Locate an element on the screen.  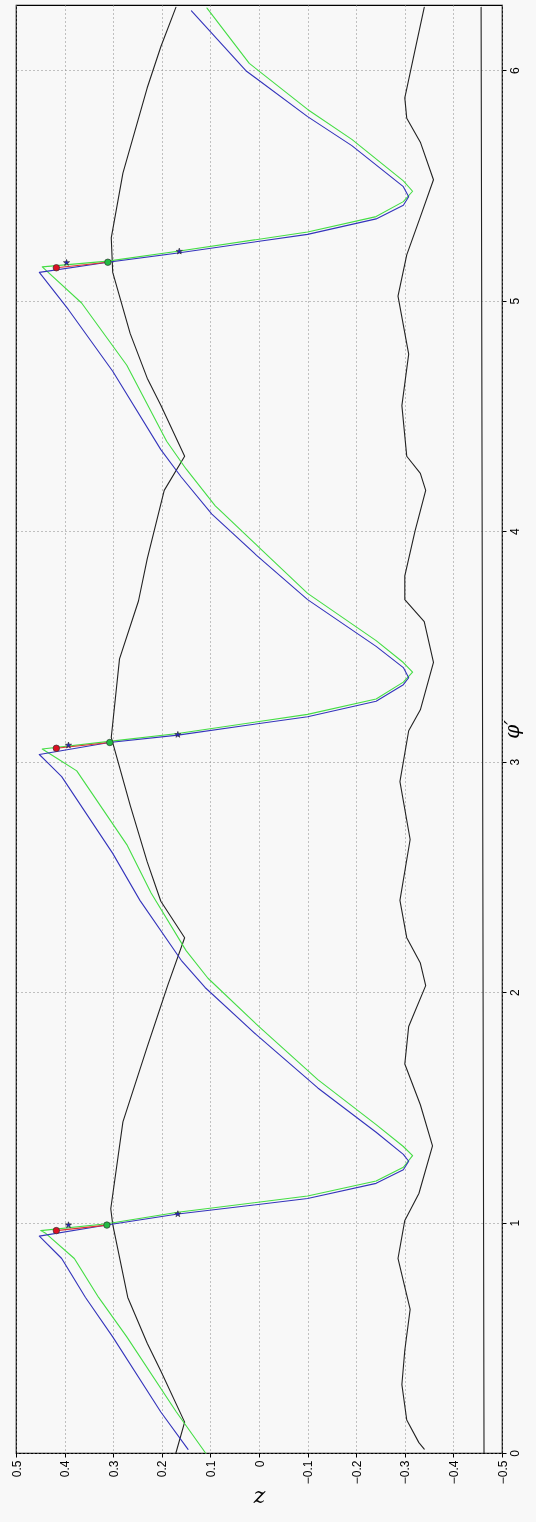
y-tick-label: 6 is located at coordinates (514, 71).